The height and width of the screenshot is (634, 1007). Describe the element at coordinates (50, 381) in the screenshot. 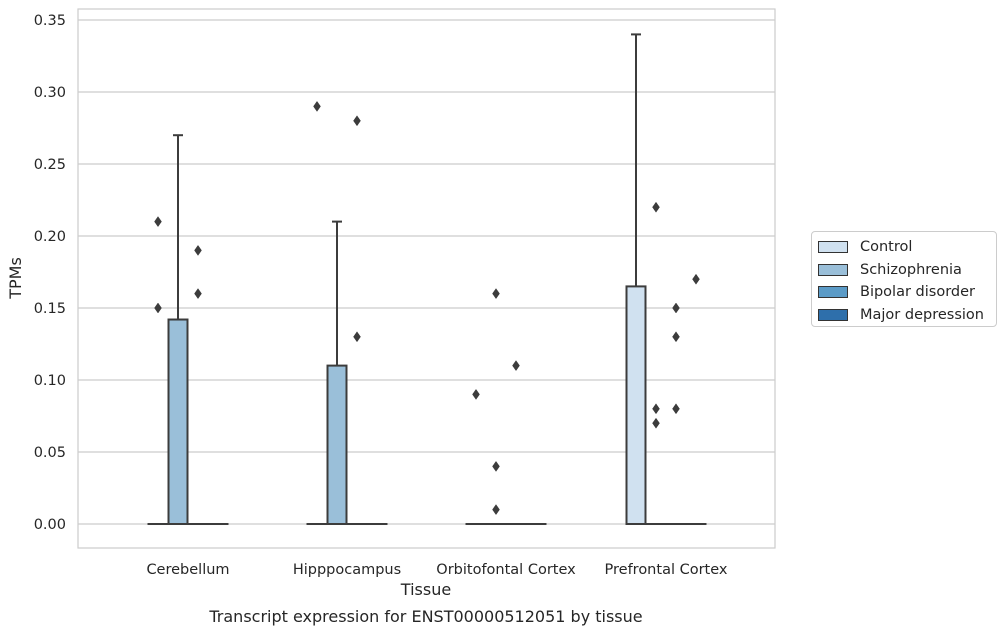

I see `y-tick-label: 0.10` at that location.